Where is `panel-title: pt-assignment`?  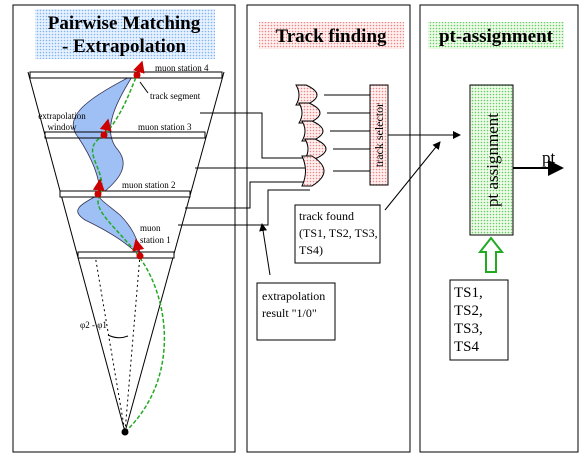
panel-title: pt-assignment is located at coordinates (496, 36).